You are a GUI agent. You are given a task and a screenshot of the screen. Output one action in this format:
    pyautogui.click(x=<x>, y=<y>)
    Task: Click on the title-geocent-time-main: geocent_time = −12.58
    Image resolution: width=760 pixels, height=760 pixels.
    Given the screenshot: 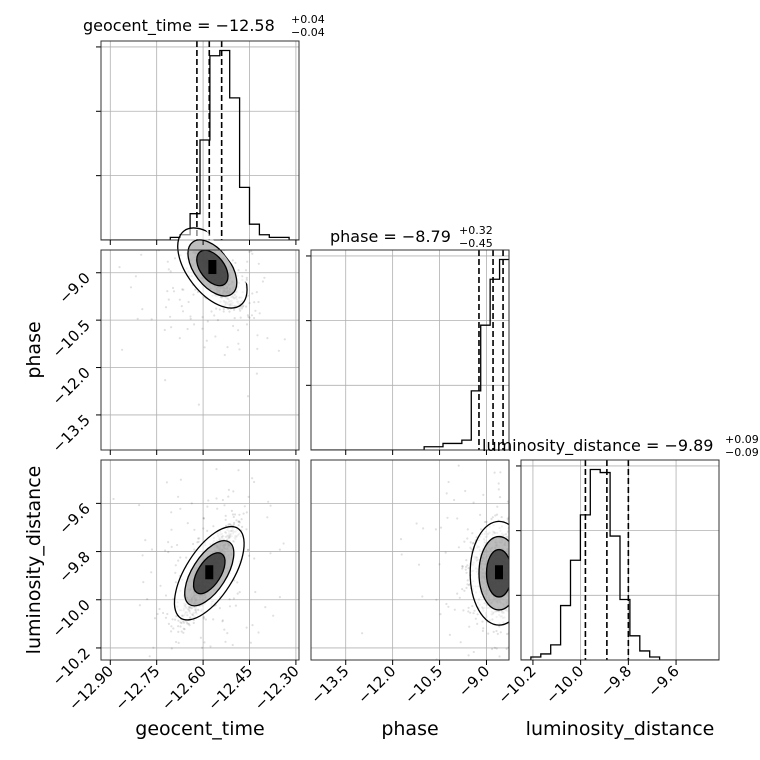 What is the action you would take?
    pyautogui.click(x=179, y=26)
    